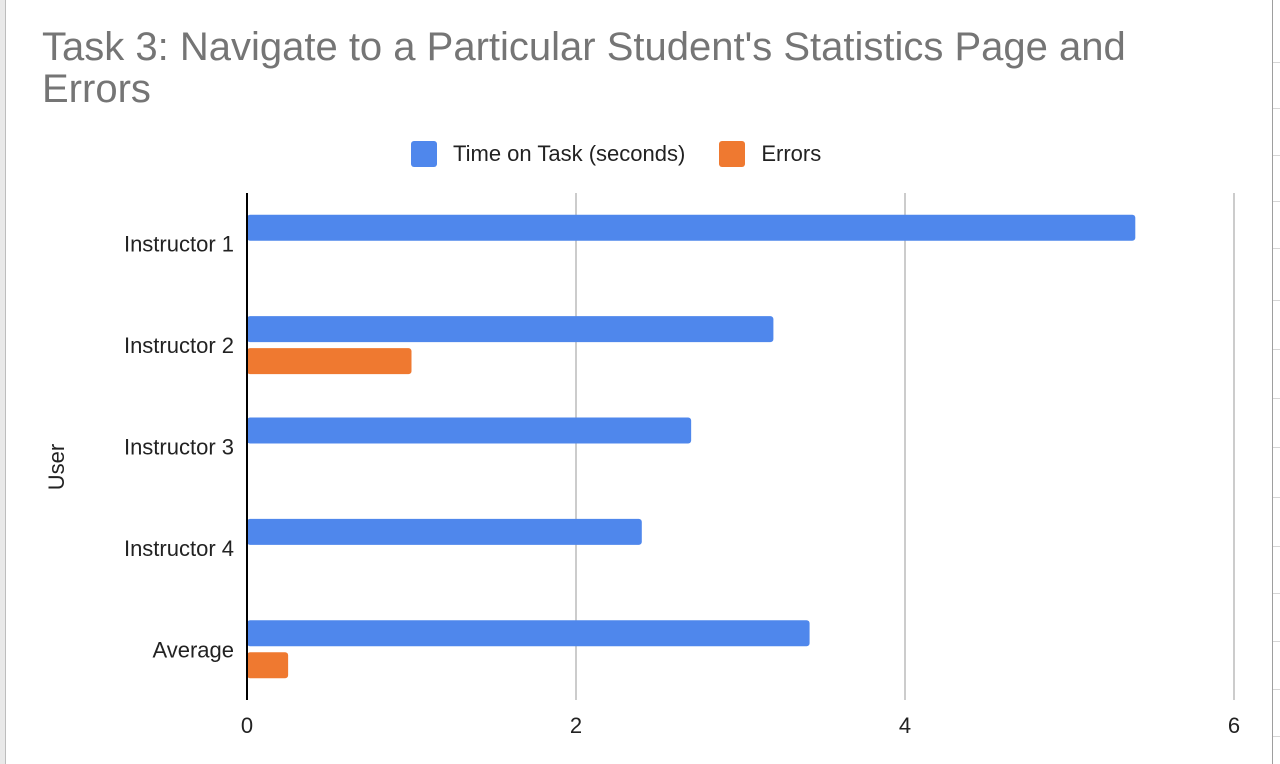 This screenshot has height=764, width=1280. Describe the element at coordinates (3, 382) in the screenshot. I see `sheet-left-edge` at that location.